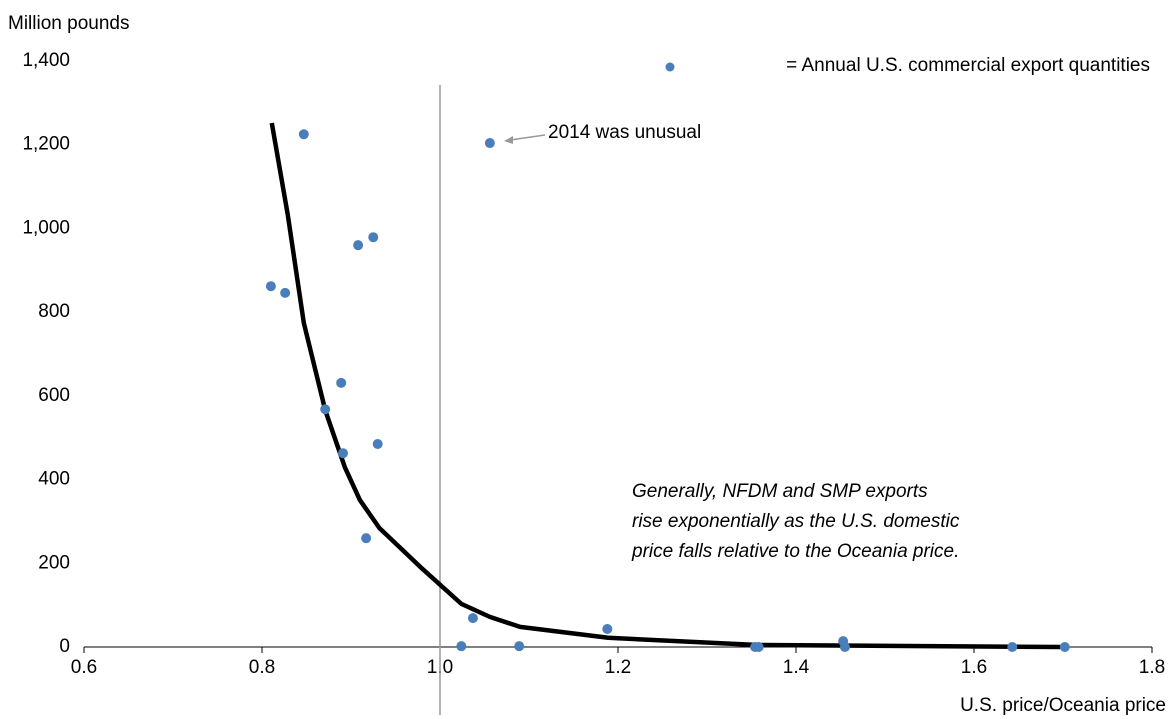 This screenshot has width=1170, height=719. I want to click on x-axis-label: U.S. price/Oceania price, so click(1063, 705).